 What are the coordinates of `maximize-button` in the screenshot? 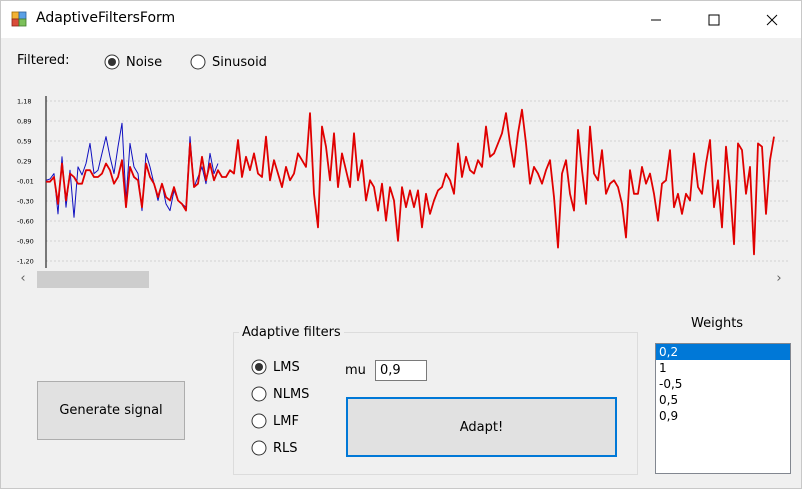 It's located at (714, 19).